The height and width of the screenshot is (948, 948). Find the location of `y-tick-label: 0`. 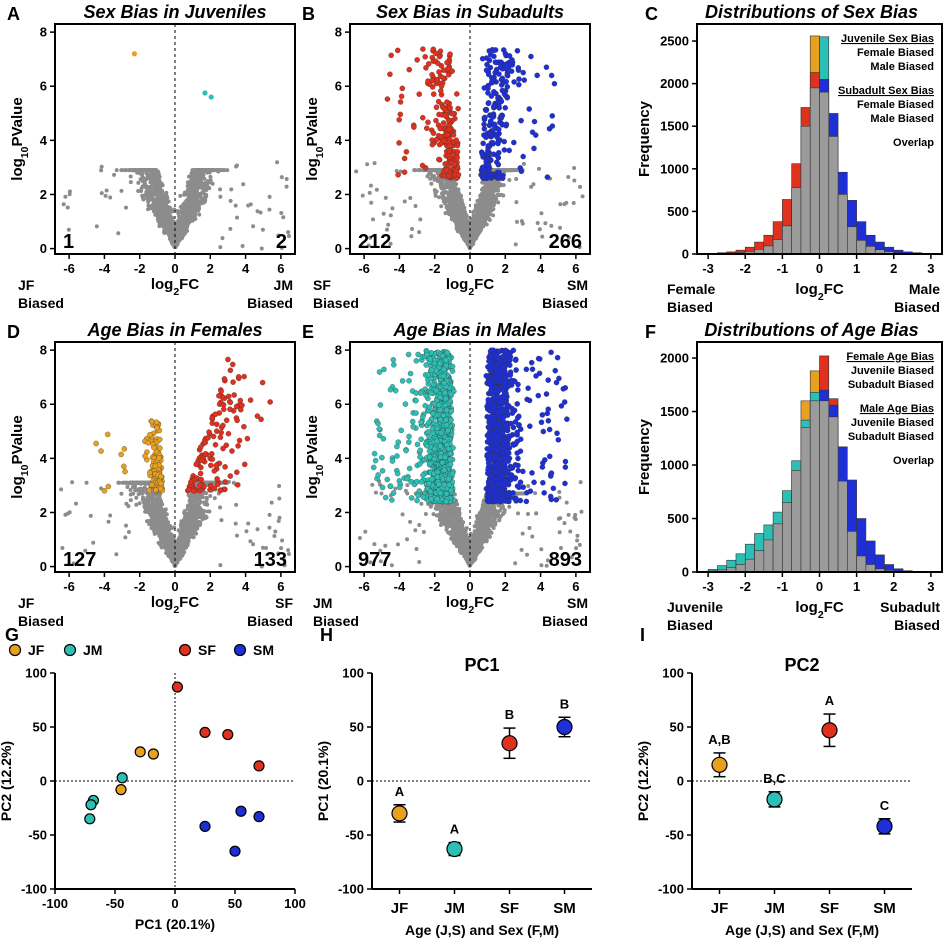

y-tick-label: 0 is located at coordinates (338, 248).